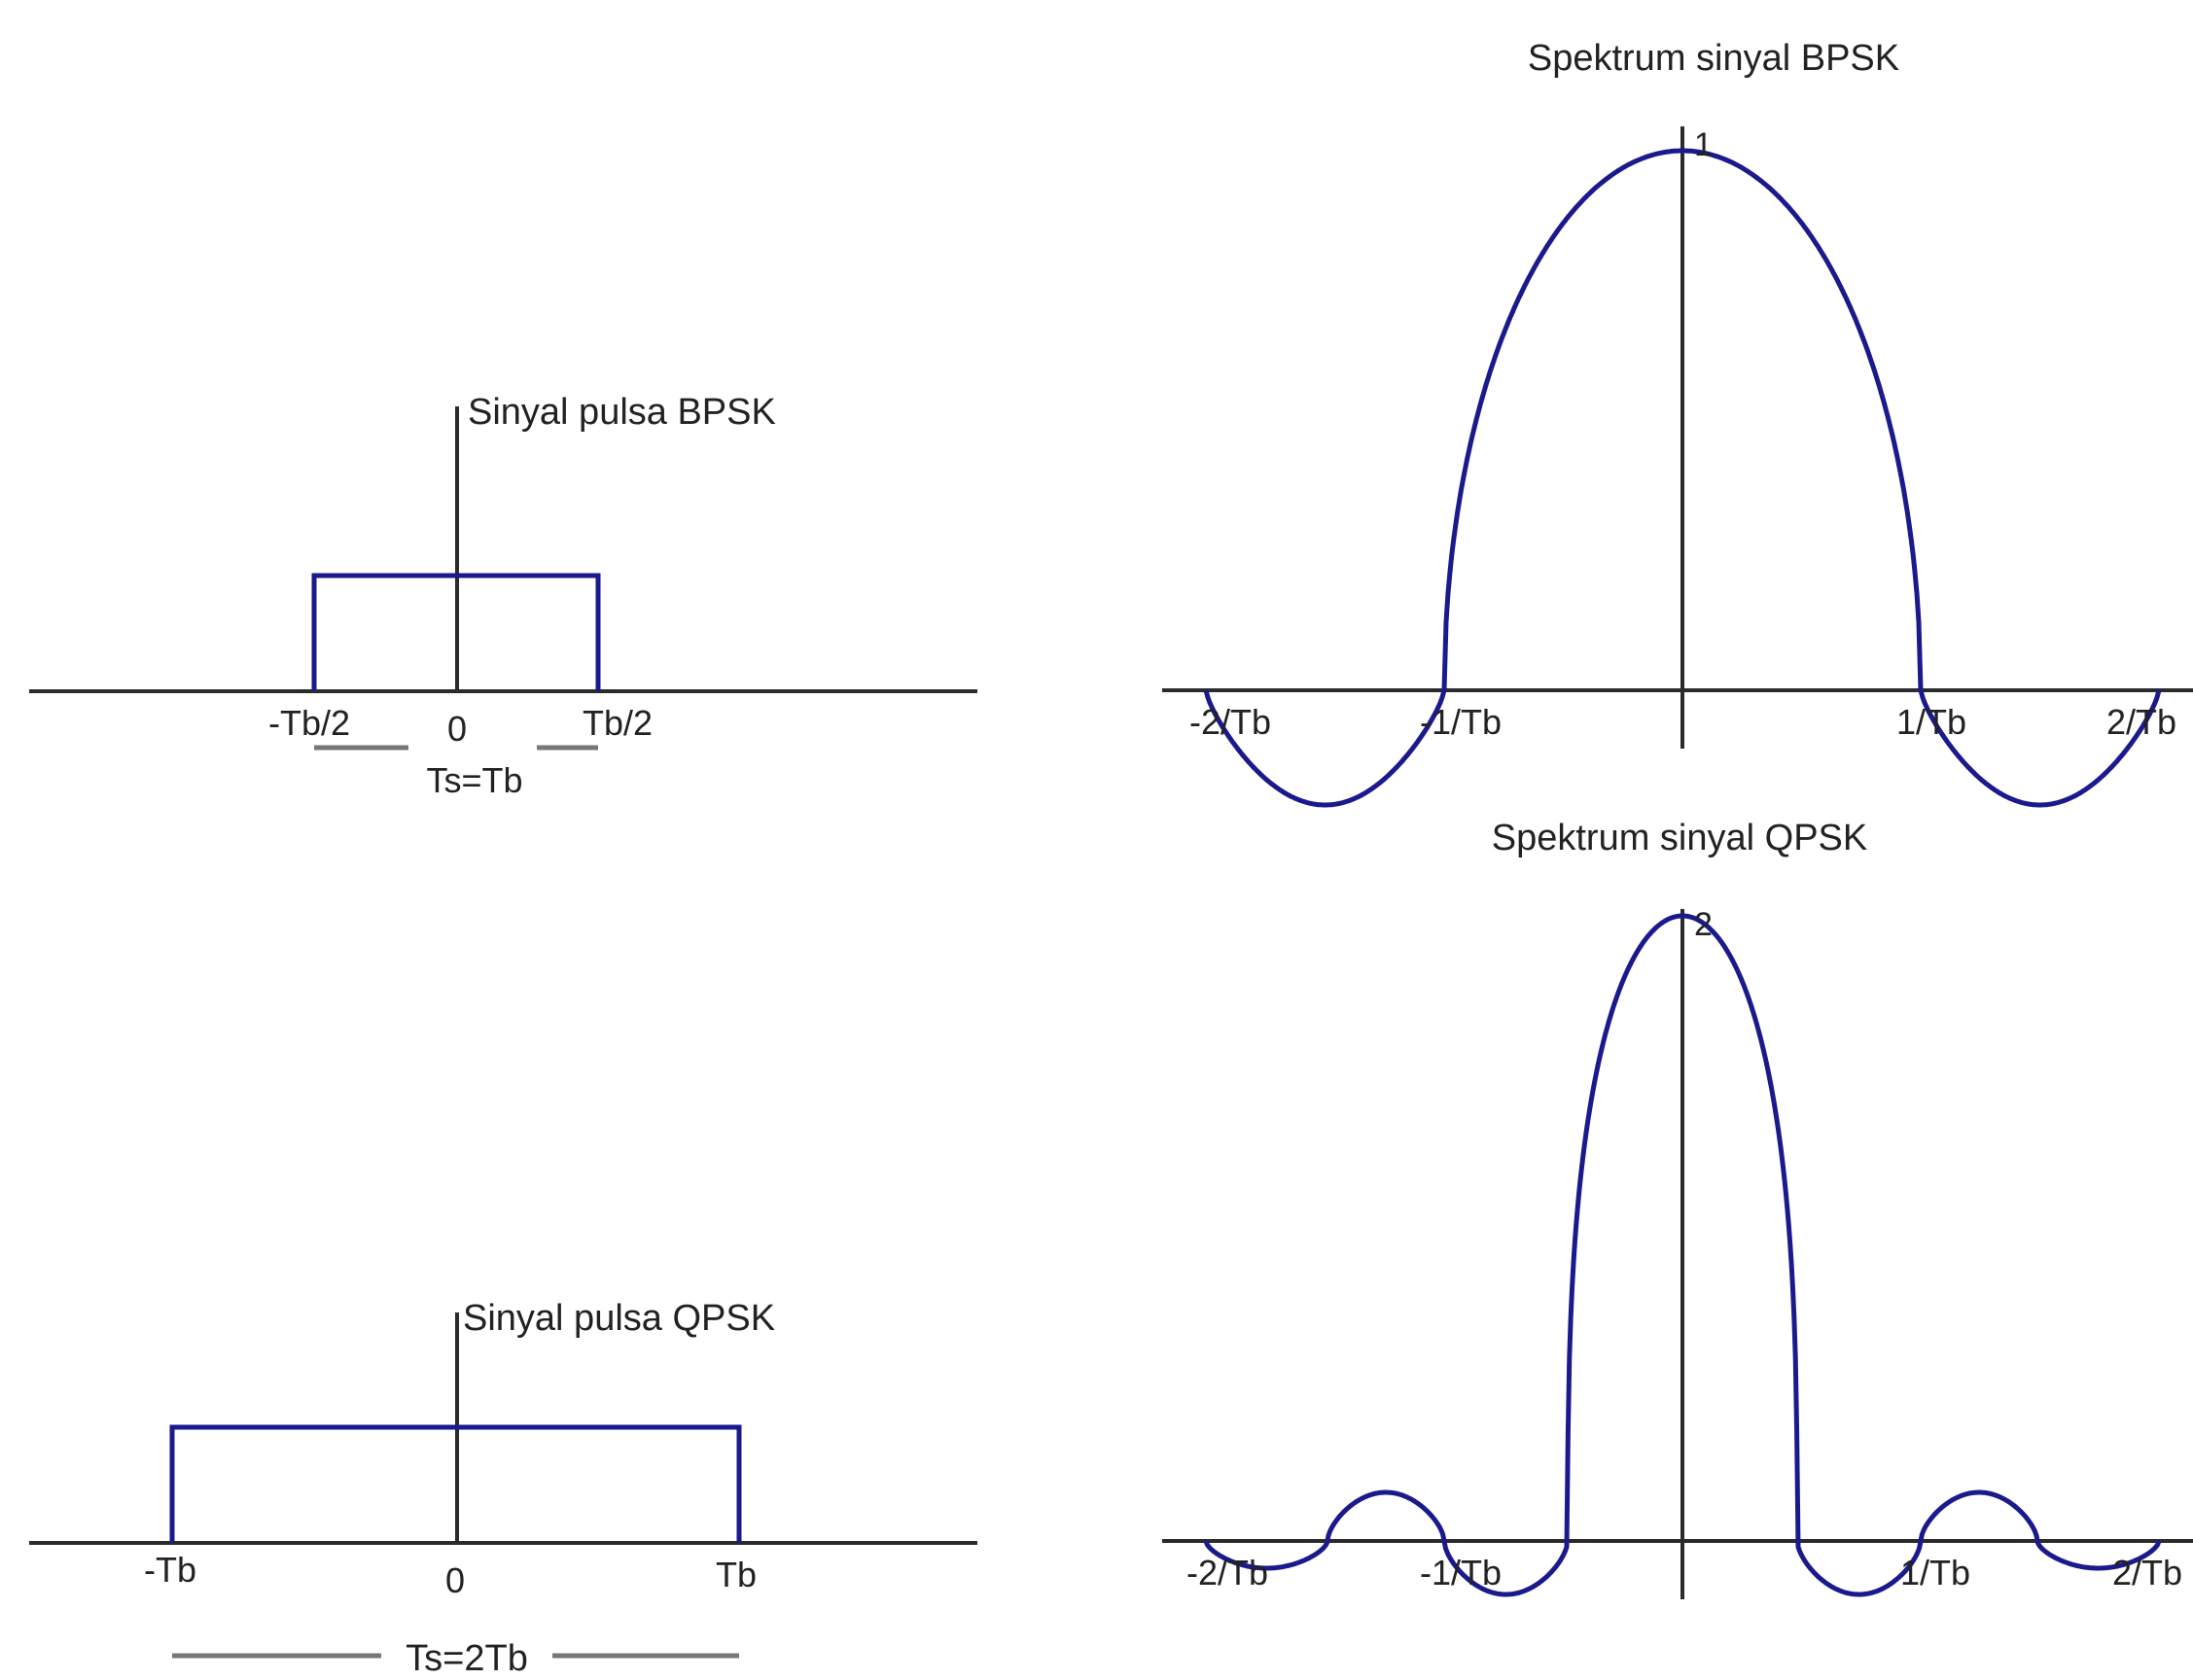  I want to click on bpsk-pulse-panel: Sinyal pulsa BPSK -Tb/2 0 Tb/2 Ts=Tb, so click(503, 596).